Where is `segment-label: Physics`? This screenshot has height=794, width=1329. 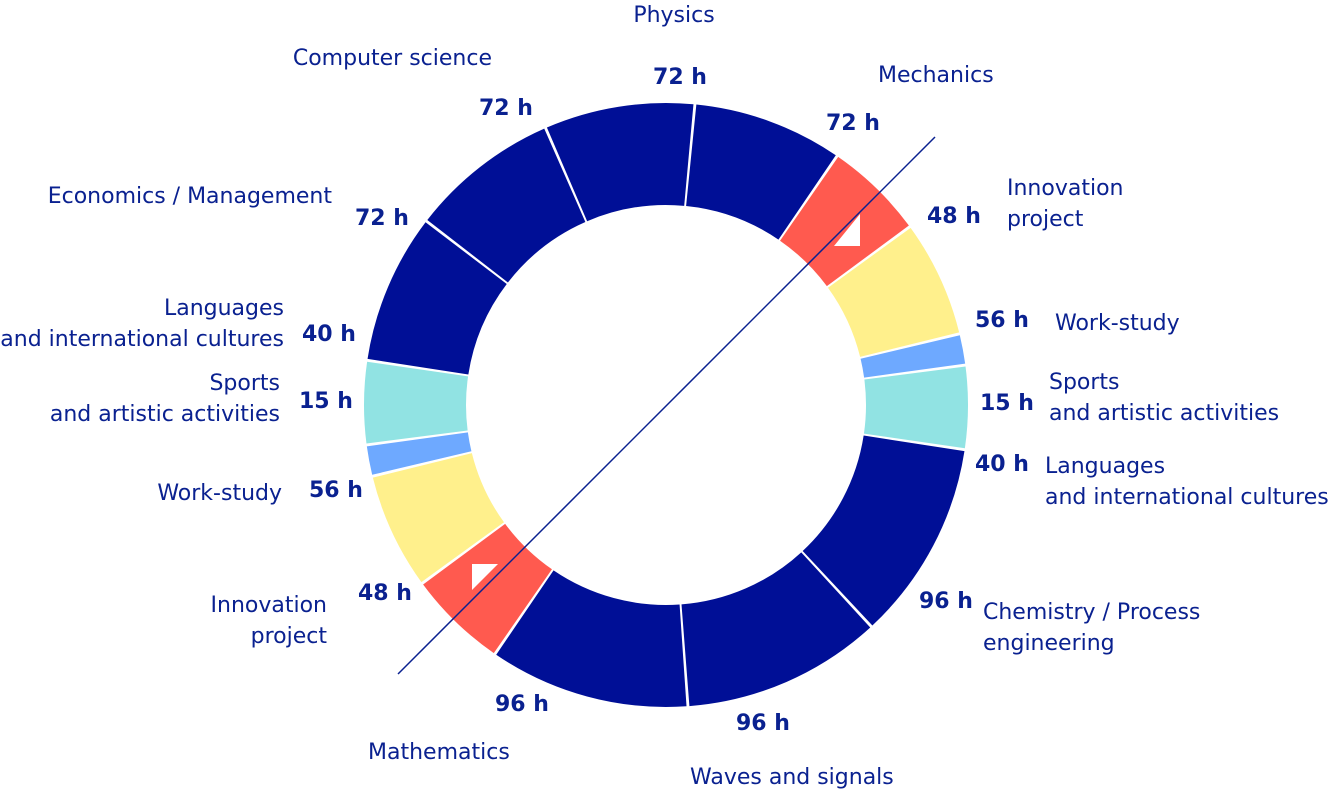 segment-label: Physics is located at coordinates (674, 15).